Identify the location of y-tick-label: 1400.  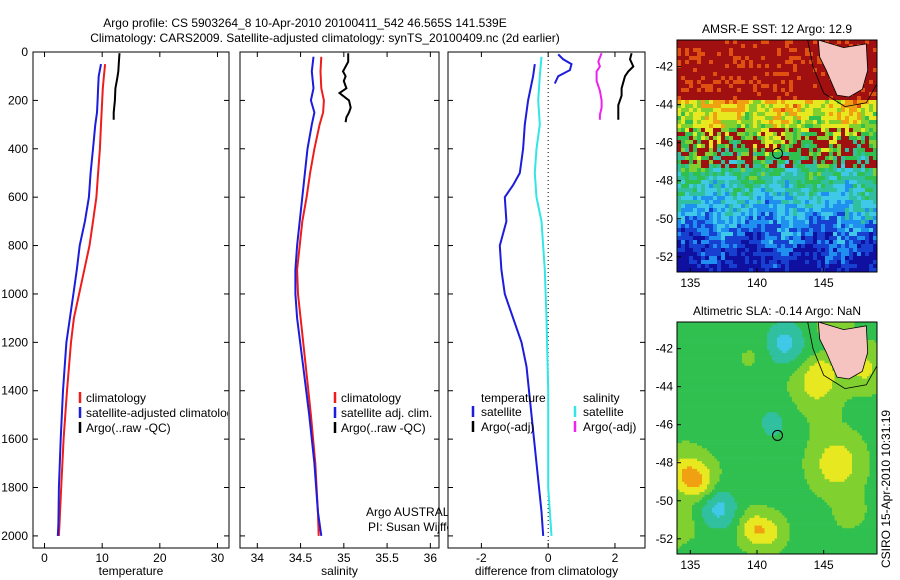
(14, 391).